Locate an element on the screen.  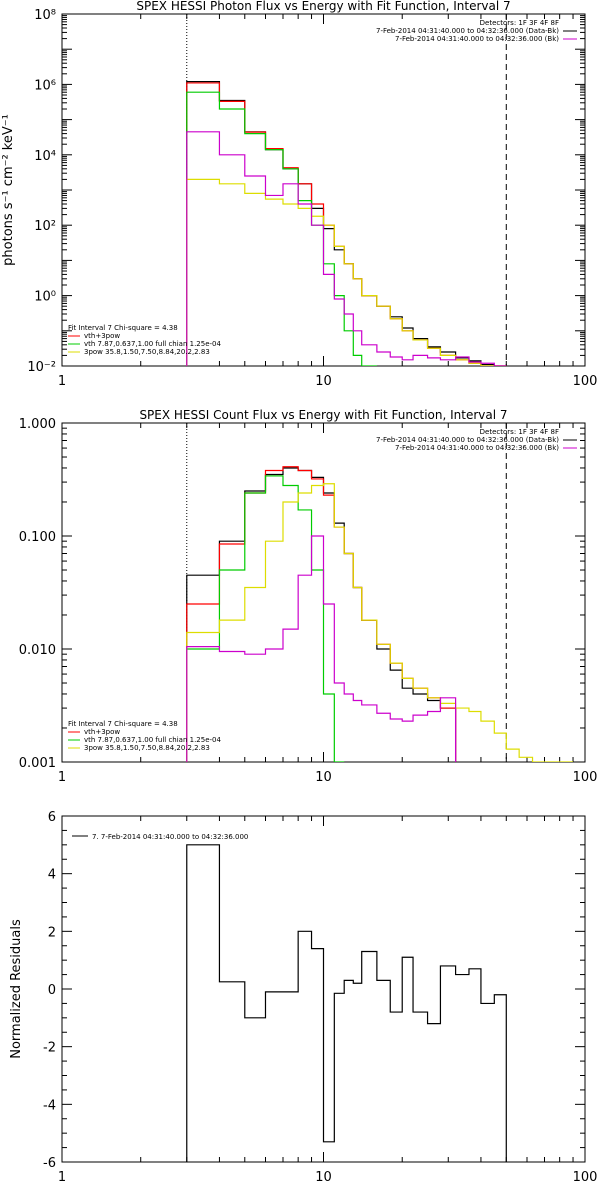
y-tick-label: -6 is located at coordinates (49, 1163).